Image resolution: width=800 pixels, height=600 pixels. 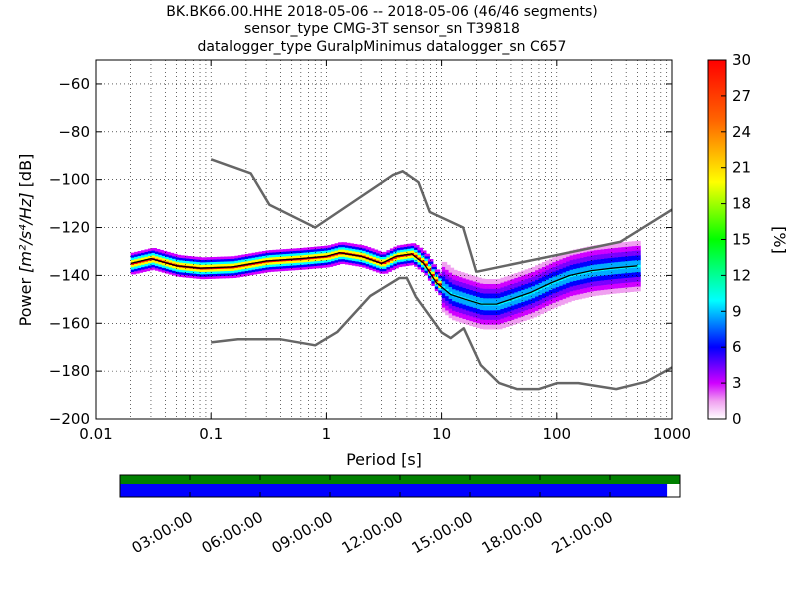 What do you see at coordinates (441, 333) in the screenshot?
I see `low-noise-model-line` at bounding box center [441, 333].